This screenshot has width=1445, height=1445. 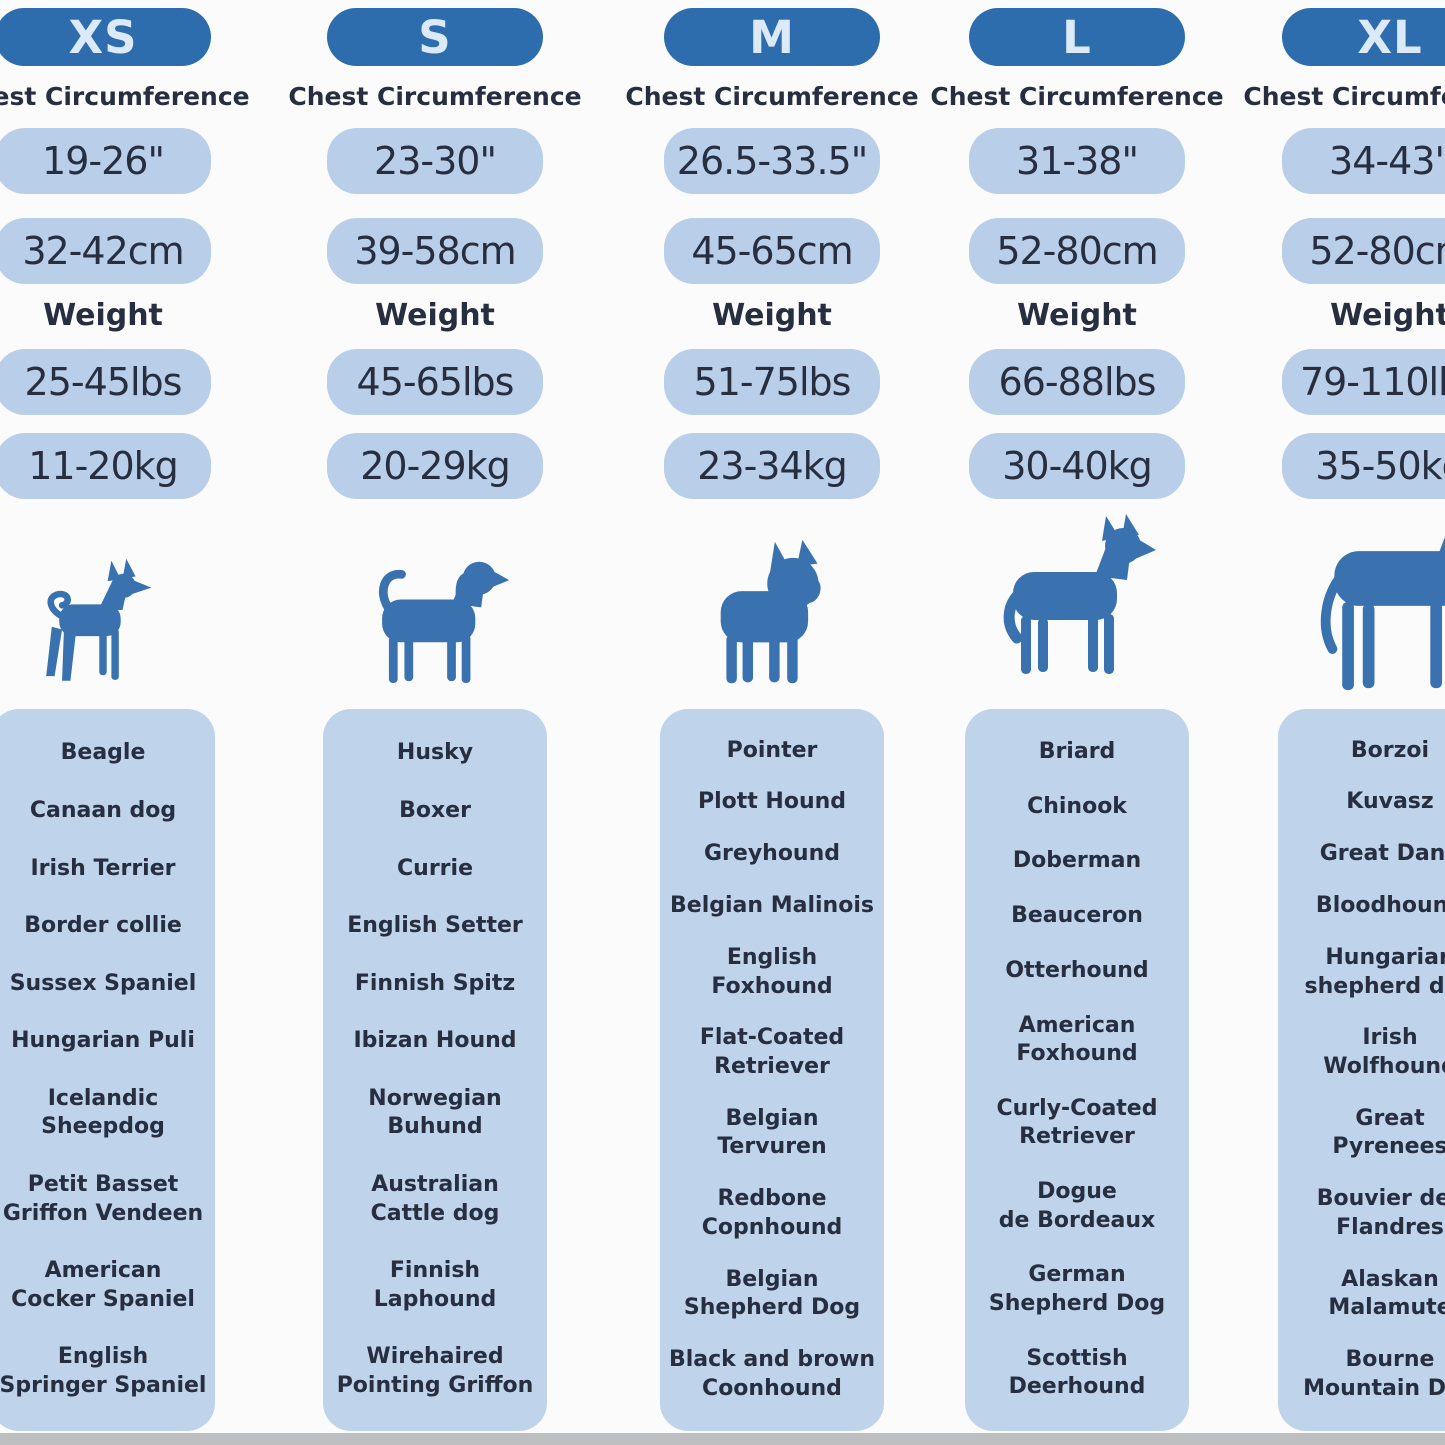 I want to click on breed-item: Hungarian shepherd dog, so click(x=1374, y=972).